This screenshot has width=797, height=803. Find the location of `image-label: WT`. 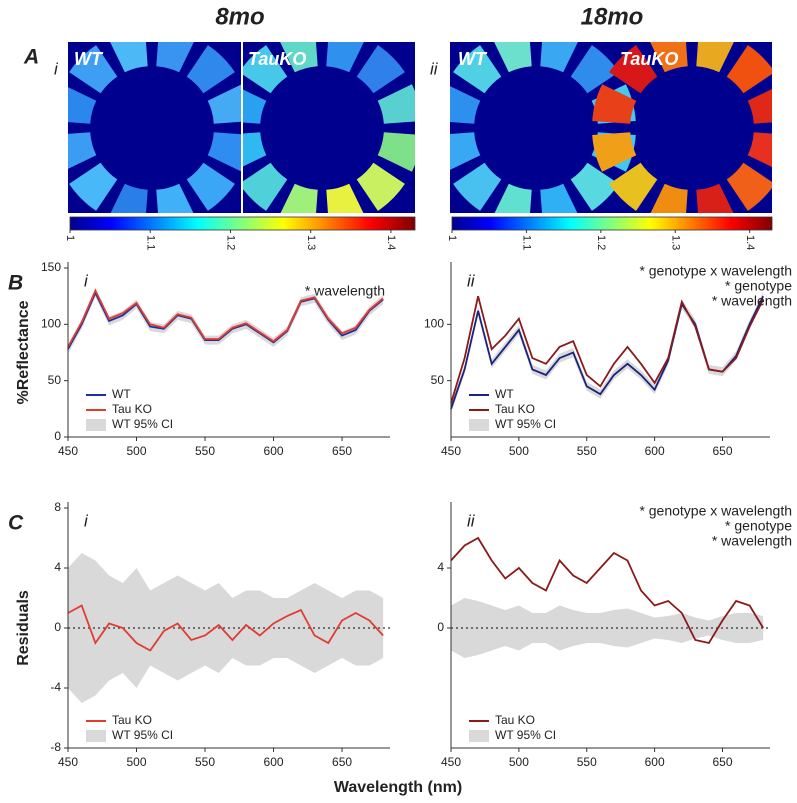

image-label: WT is located at coordinates (473, 59).